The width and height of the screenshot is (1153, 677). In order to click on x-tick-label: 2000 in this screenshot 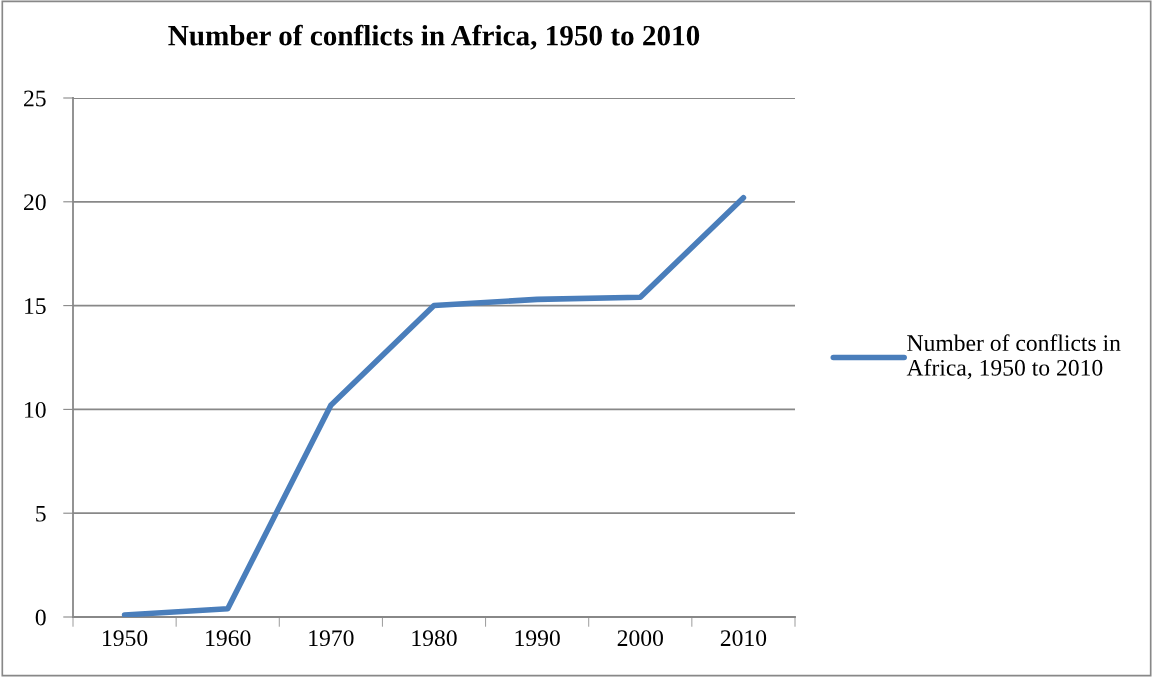, I will do `click(640, 638)`.